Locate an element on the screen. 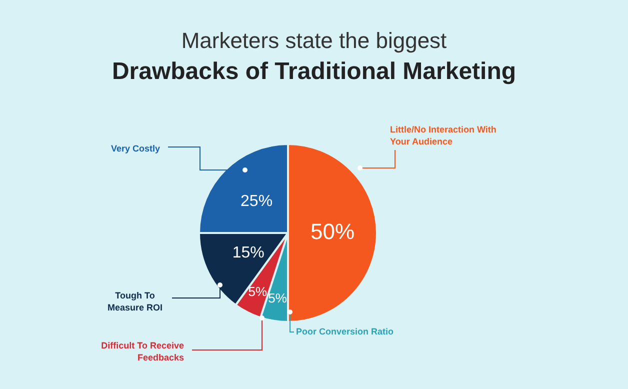  chart-title: Marketers state the biggest is located at coordinates (314, 41).